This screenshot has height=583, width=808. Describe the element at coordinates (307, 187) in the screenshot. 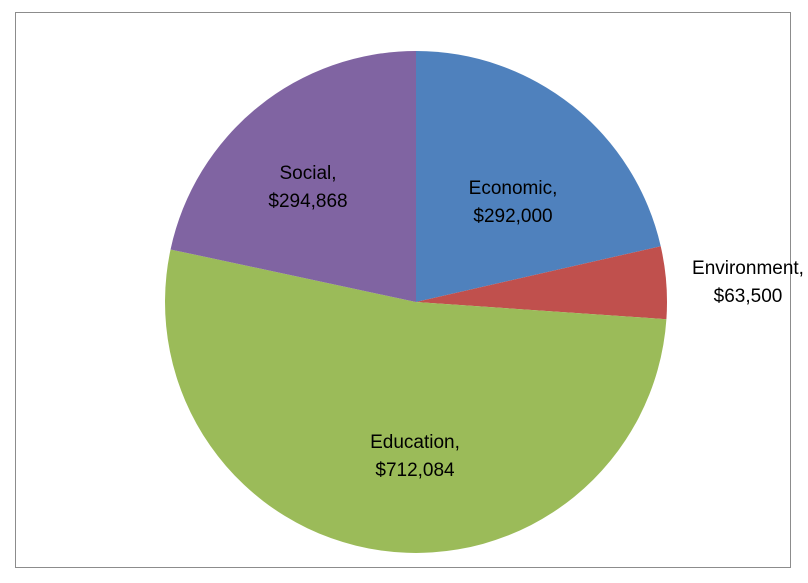

I see `data-label-social: Social, $294,868` at that location.